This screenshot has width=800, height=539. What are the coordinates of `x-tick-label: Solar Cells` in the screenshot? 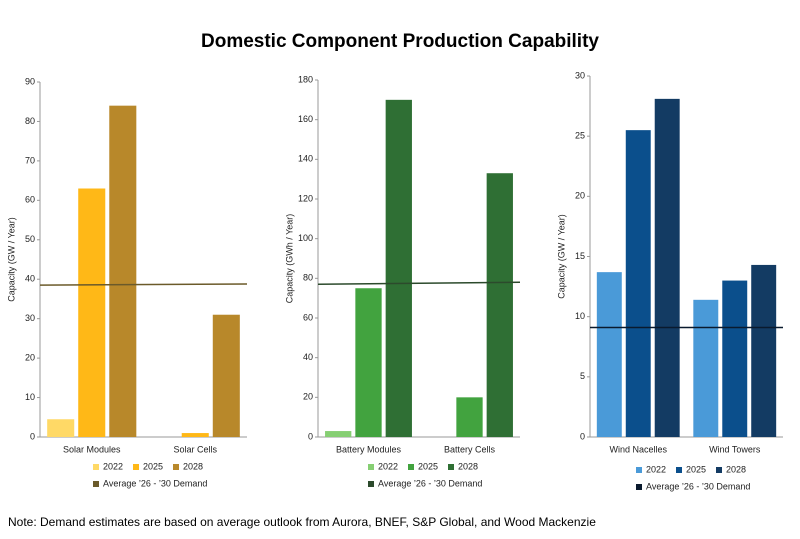 It's located at (195, 449).